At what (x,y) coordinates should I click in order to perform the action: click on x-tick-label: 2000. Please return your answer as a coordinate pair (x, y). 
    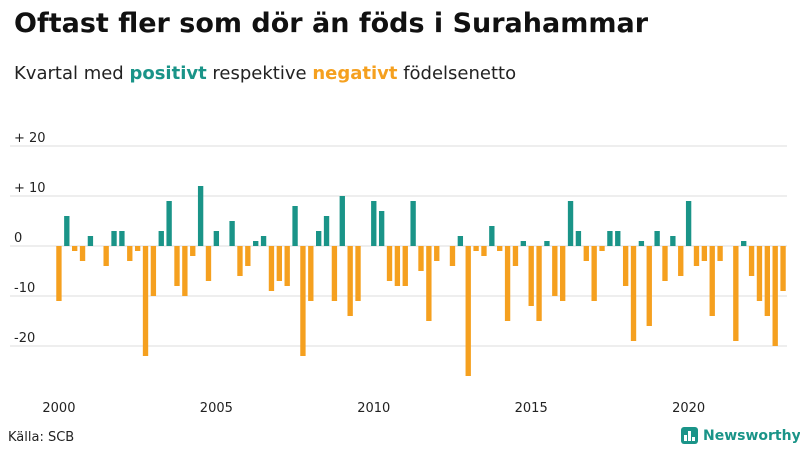
    Looking at the image, I should click on (58, 408).